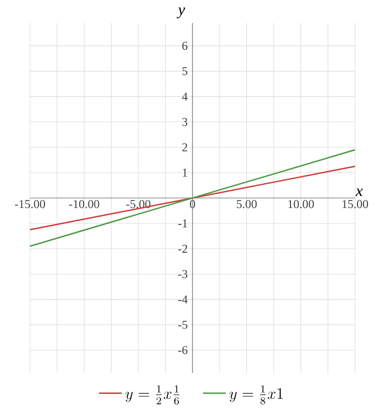  I want to click on y-tick-label: -6, so click(183, 350).